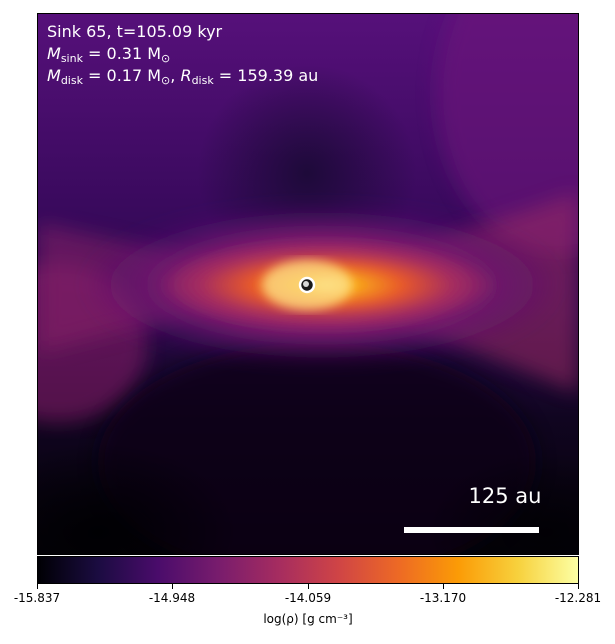 The image size is (615, 644). What do you see at coordinates (471, 530) in the screenshot?
I see `scale-bar` at bounding box center [471, 530].